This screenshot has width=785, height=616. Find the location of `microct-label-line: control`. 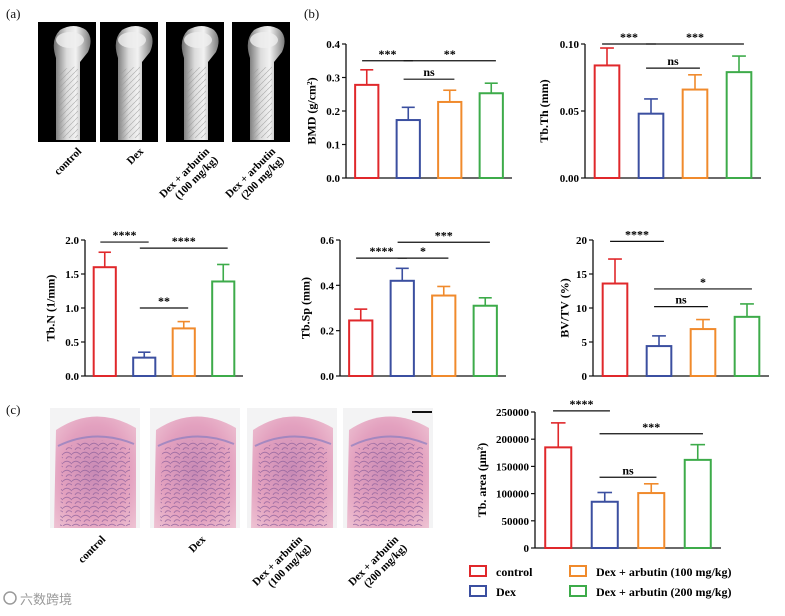

microct-label-line: control is located at coordinates (68, 162).